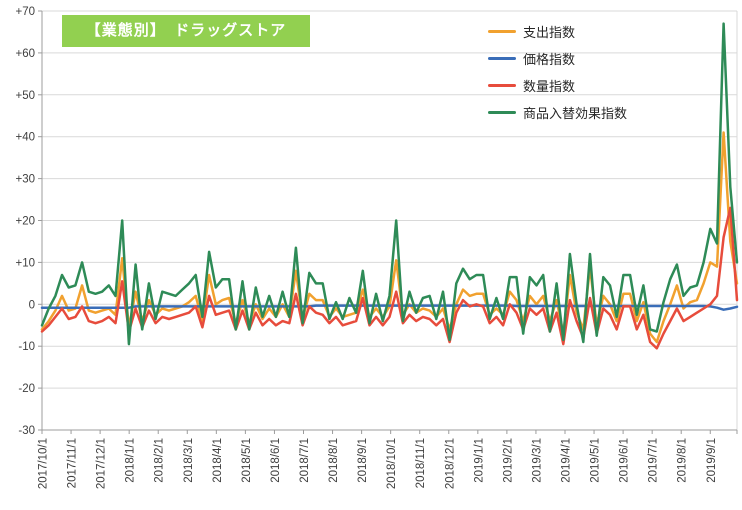 The image size is (742, 510). What do you see at coordinates (73, 463) in the screenshot?
I see `x-tick-label: 2017/11/1` at bounding box center [73, 463].